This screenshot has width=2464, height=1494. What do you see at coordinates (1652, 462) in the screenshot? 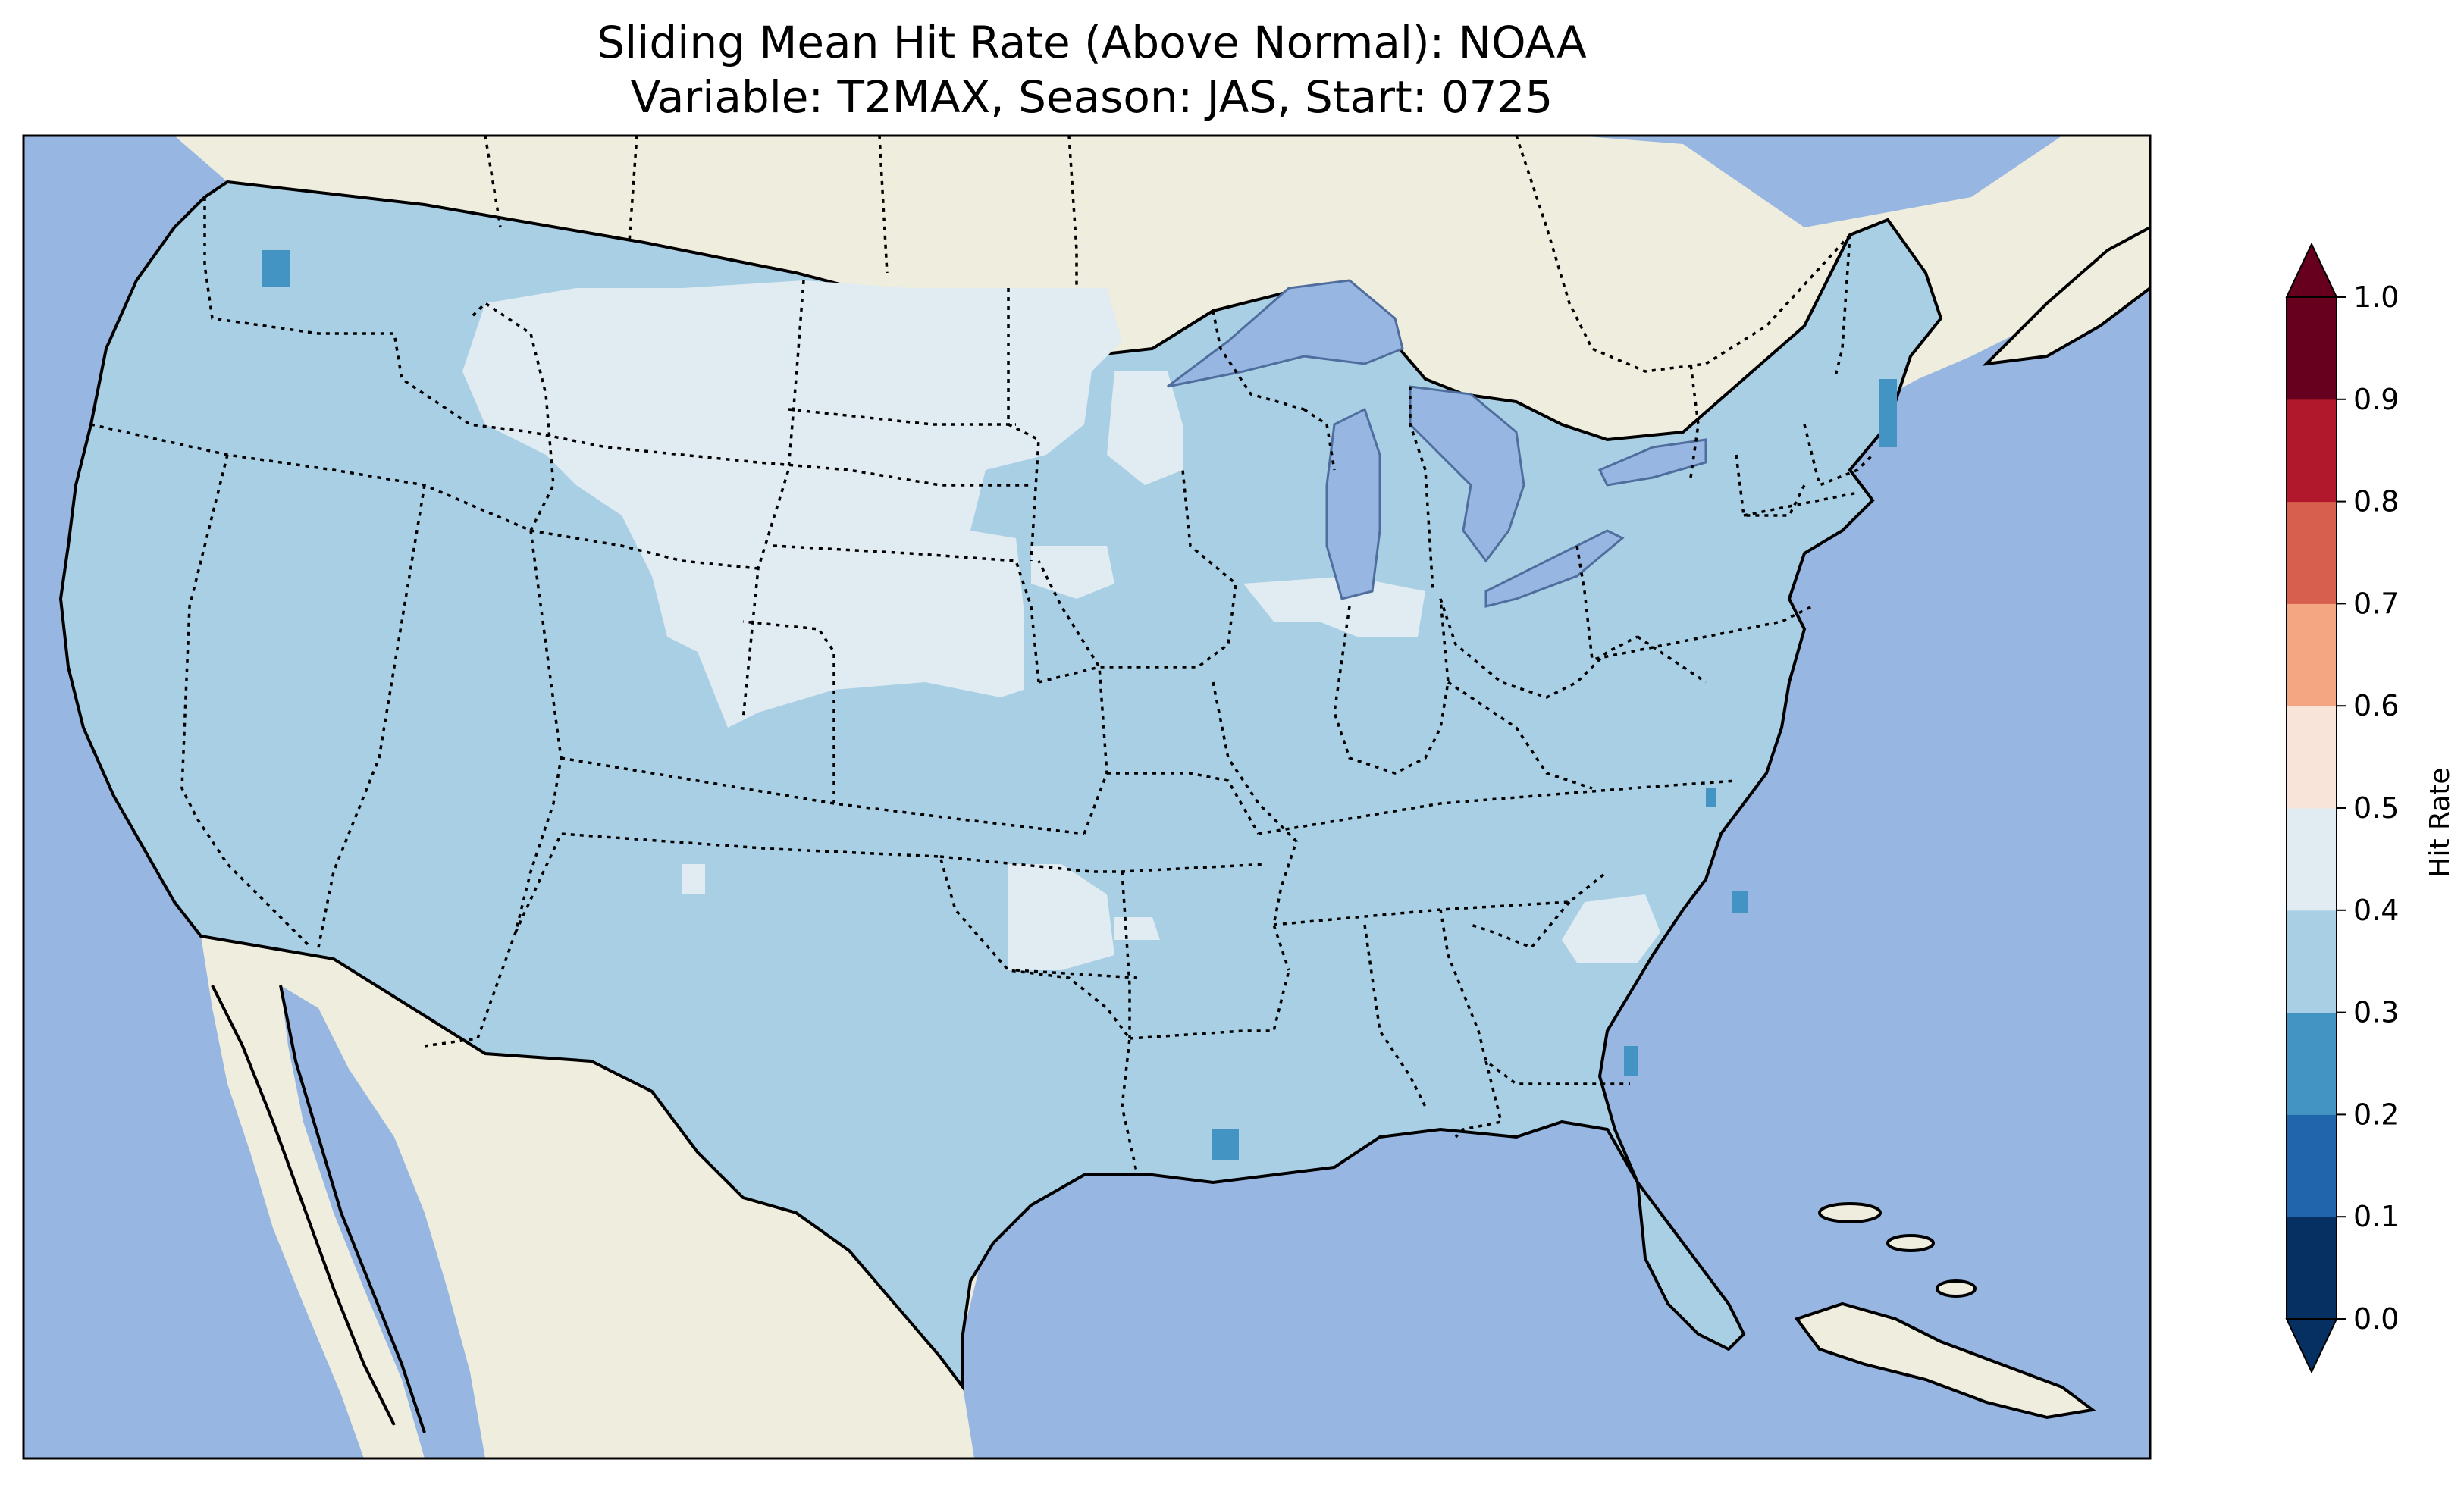
I see `lake-ontario` at bounding box center [1652, 462].